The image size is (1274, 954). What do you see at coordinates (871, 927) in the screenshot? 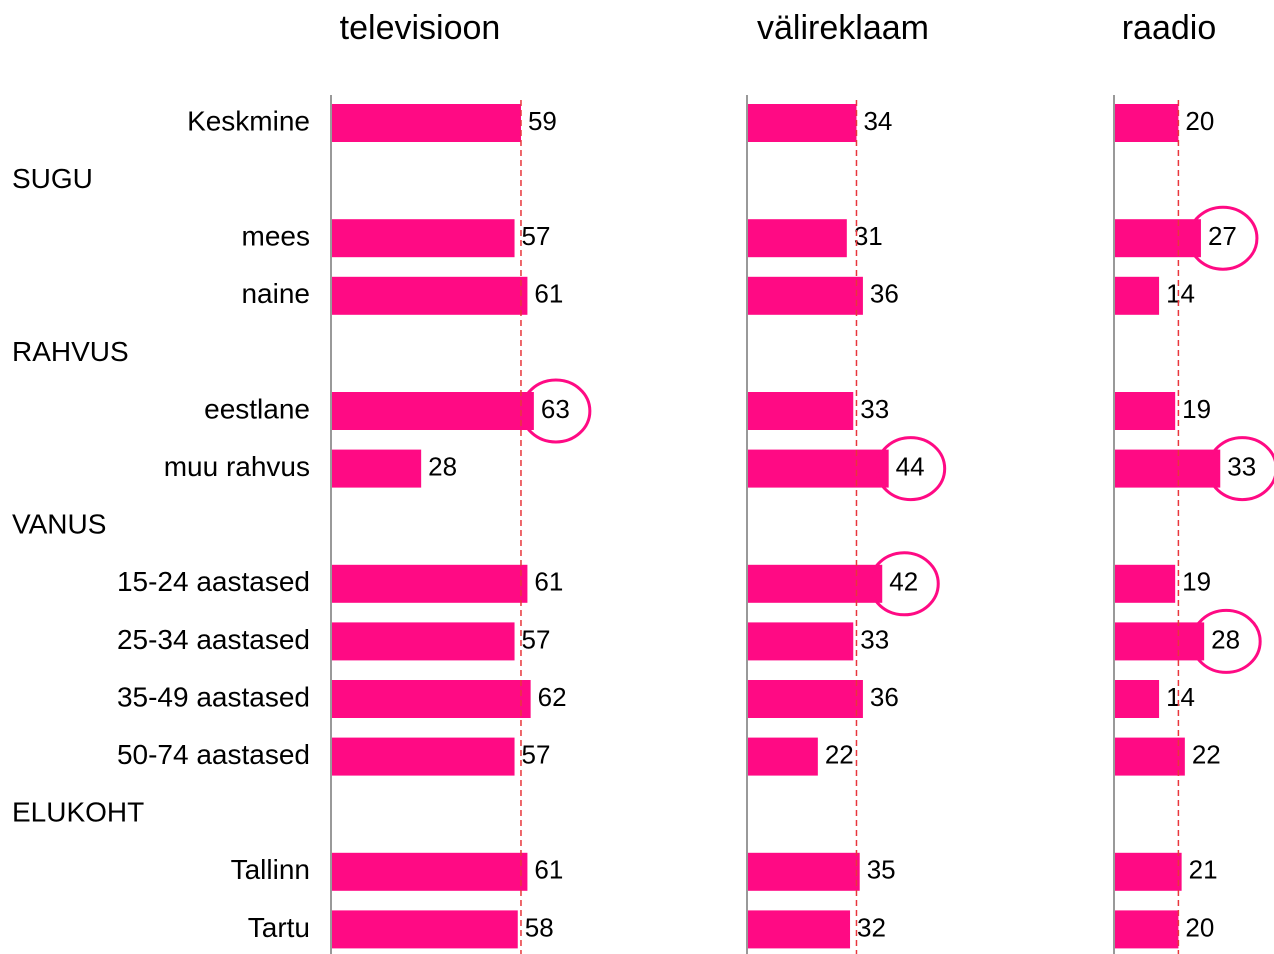
I see `value-label: 32` at bounding box center [871, 927].